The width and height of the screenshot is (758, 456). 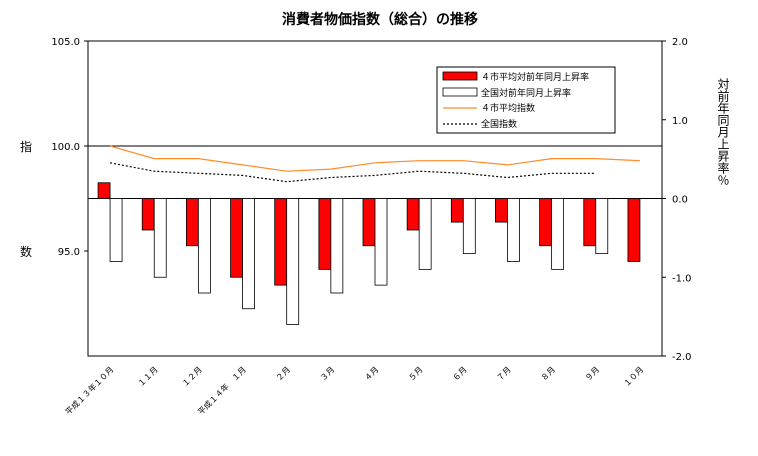 I want to click on left-tick-label: 95.0, so click(x=69, y=252).